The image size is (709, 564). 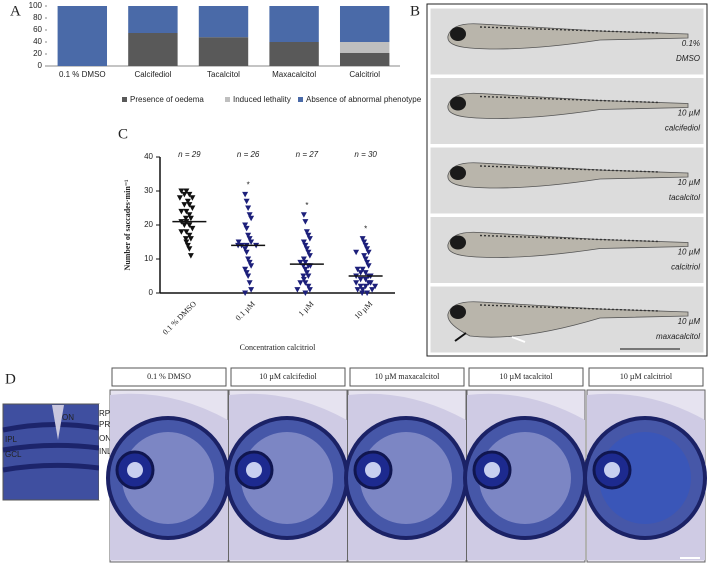 I want to click on larva-photo: 10 µM calcifediol, so click(x=567, y=111).